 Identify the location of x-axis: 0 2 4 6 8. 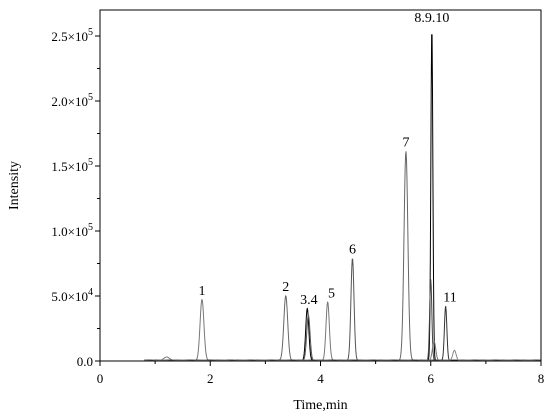
(321, 373).